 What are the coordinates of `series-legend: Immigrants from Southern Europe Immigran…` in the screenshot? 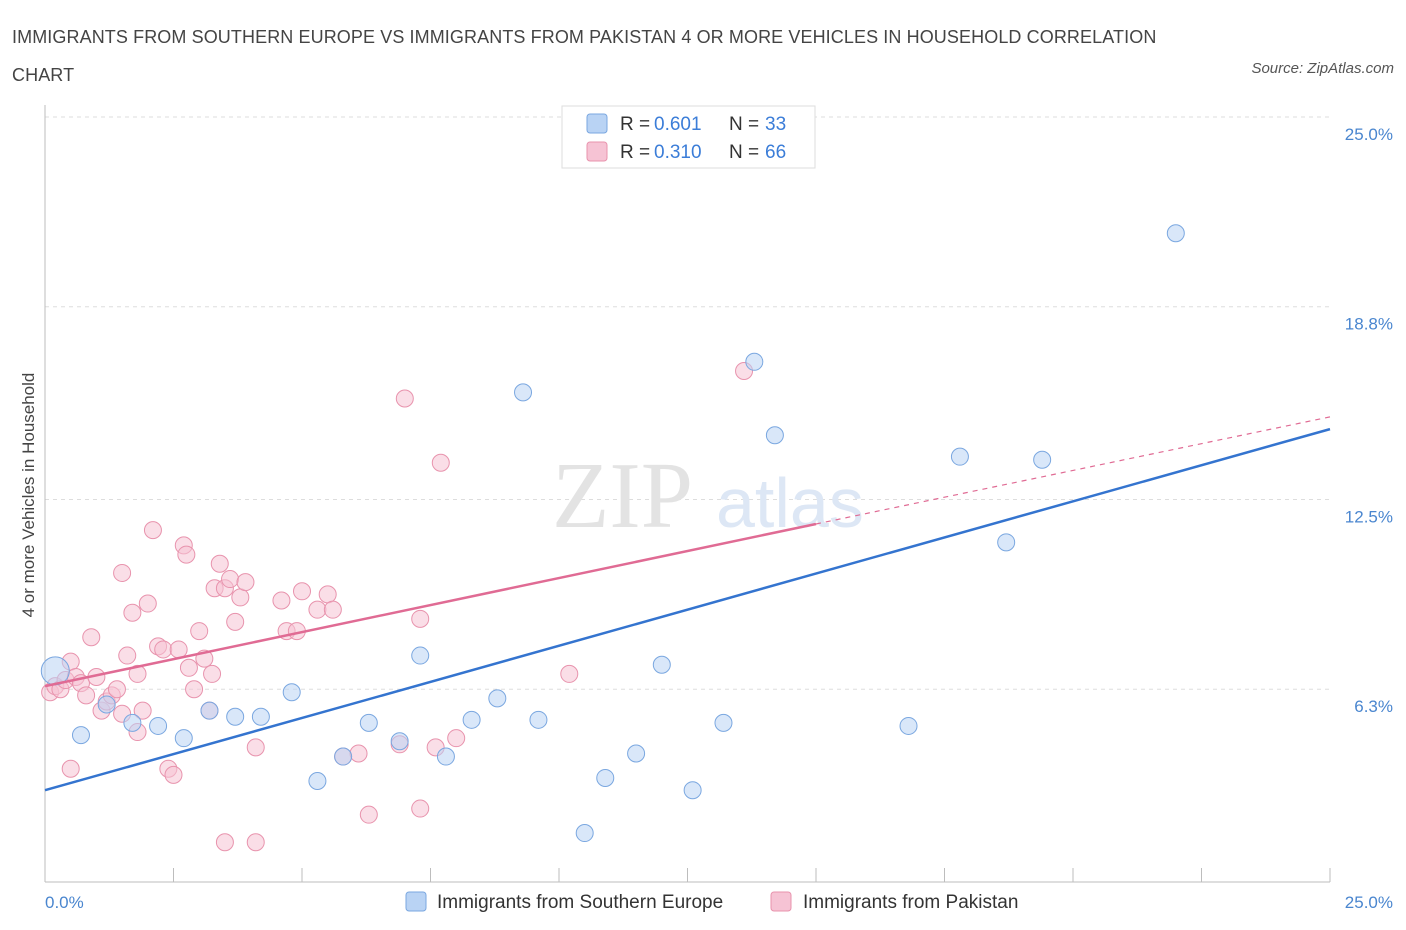 It's located at (711, 902).